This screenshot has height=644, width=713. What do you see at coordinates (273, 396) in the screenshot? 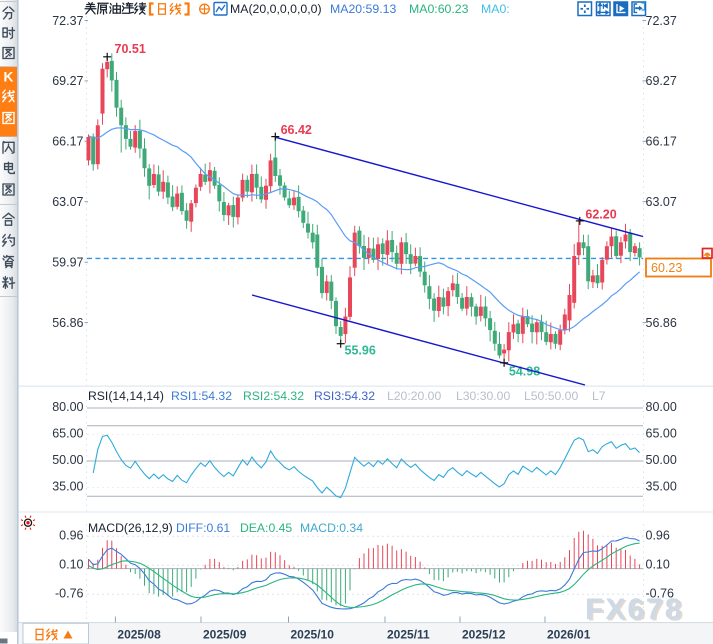
I see `svg-text: RSI2:54.32` at bounding box center [273, 396].